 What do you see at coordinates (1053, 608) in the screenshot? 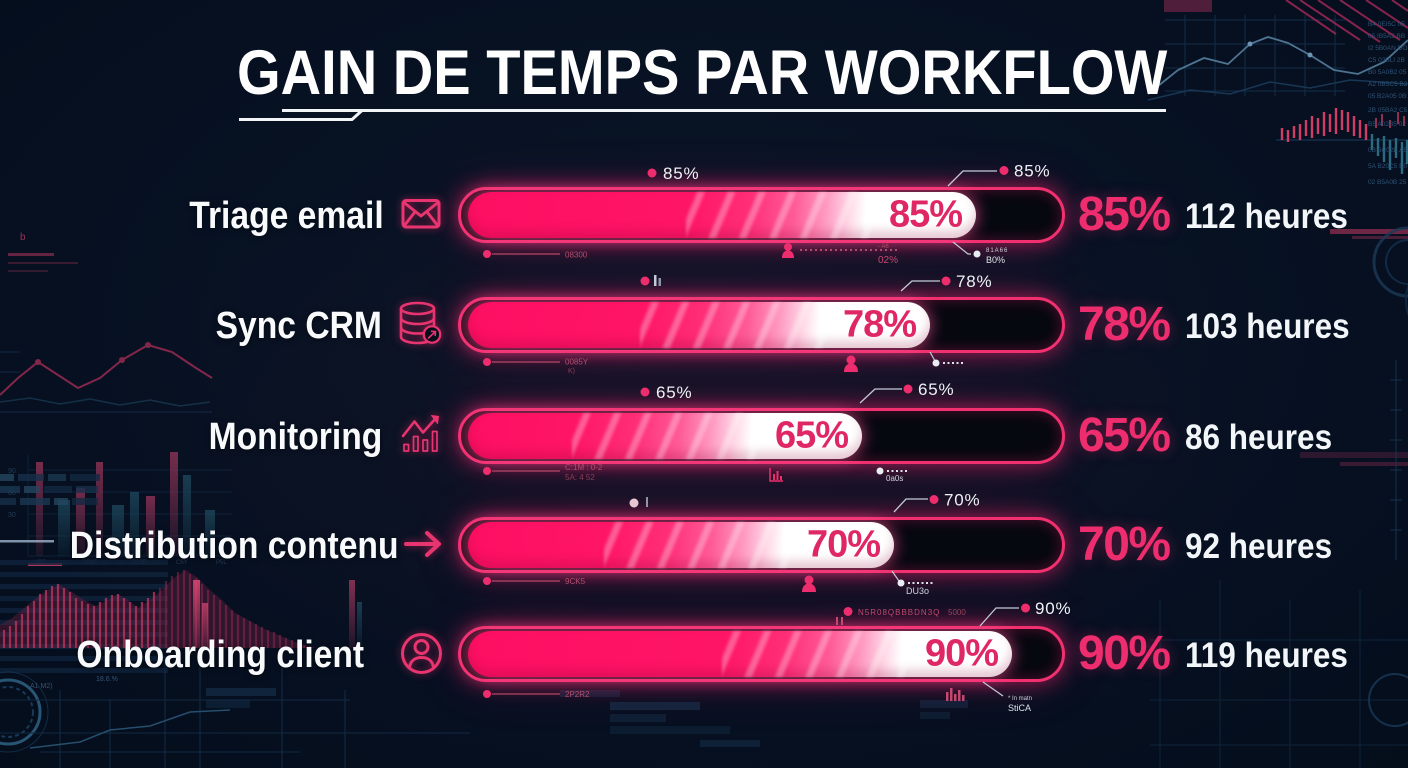
I see `svg-text: 90%` at bounding box center [1053, 608].